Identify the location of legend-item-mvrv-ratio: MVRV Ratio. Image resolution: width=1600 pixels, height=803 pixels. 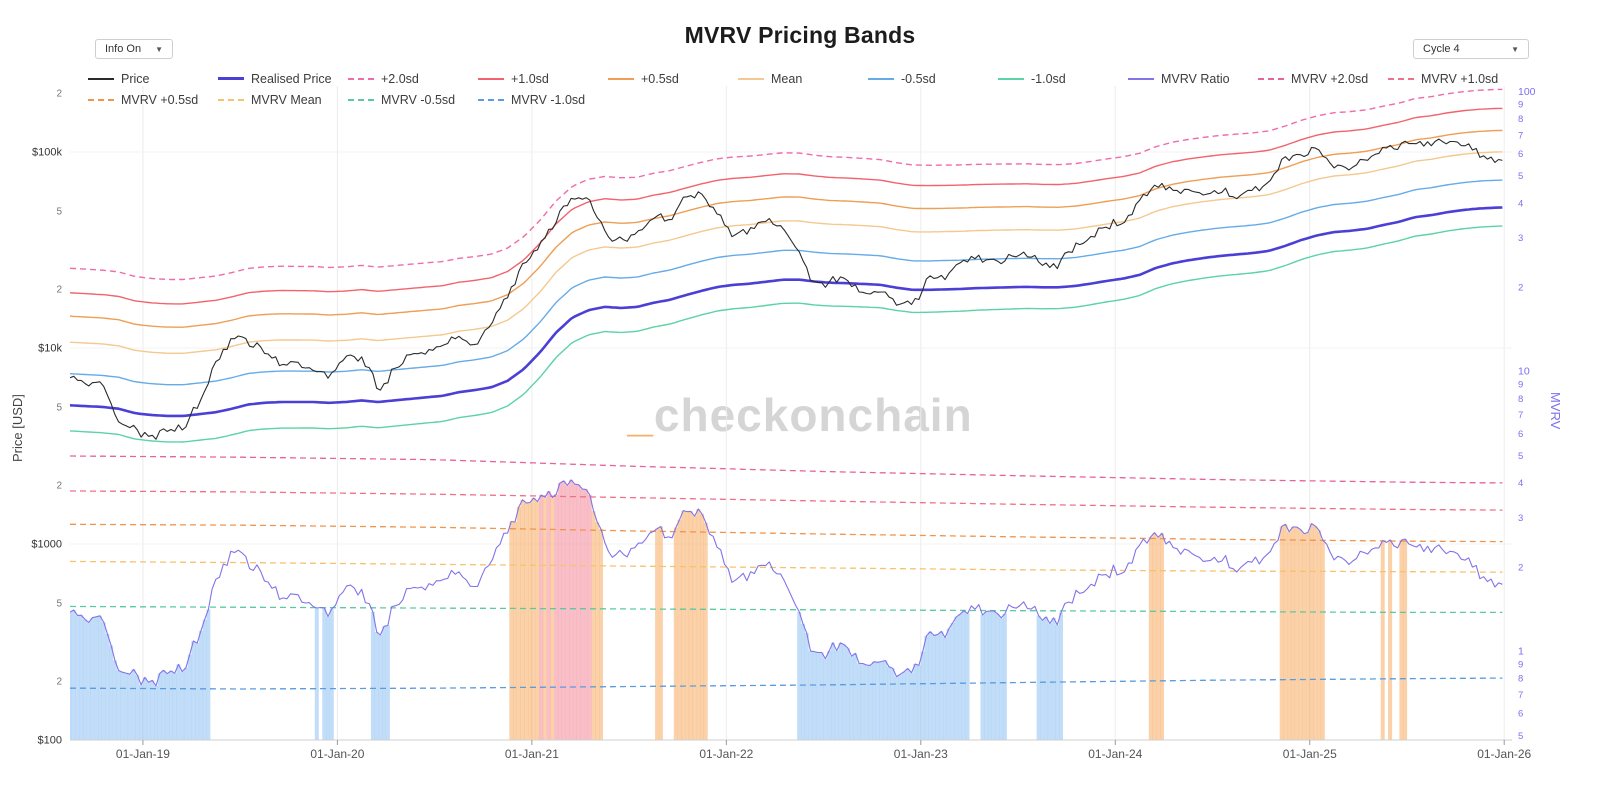
(1193, 79).